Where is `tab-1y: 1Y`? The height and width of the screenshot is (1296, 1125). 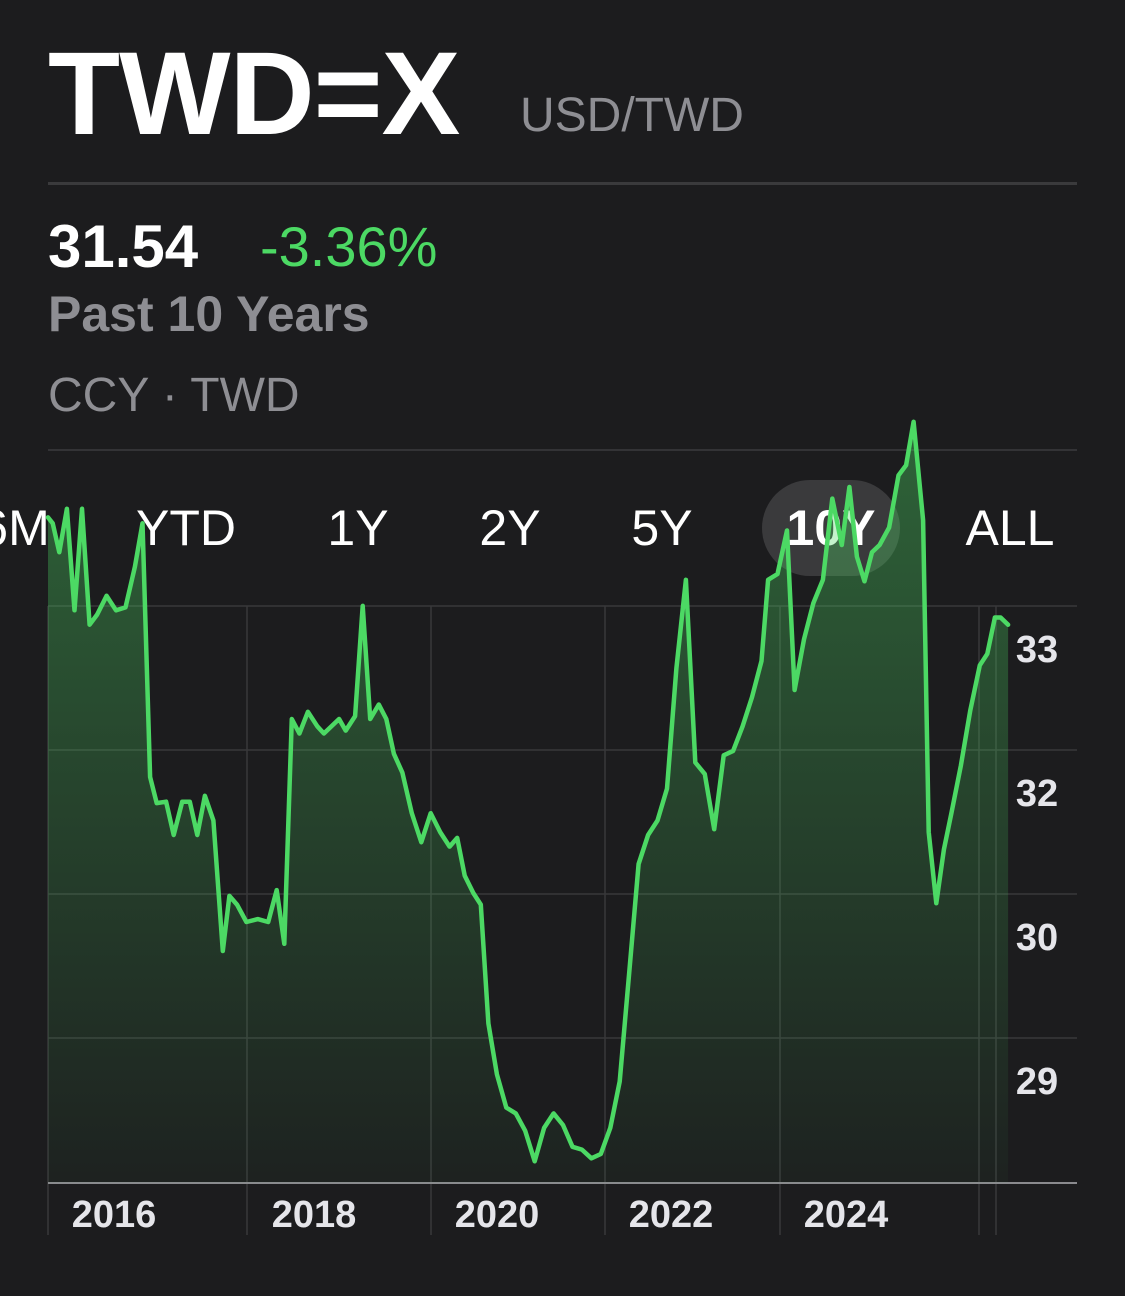 tab-1y: 1Y is located at coordinates (358, 528).